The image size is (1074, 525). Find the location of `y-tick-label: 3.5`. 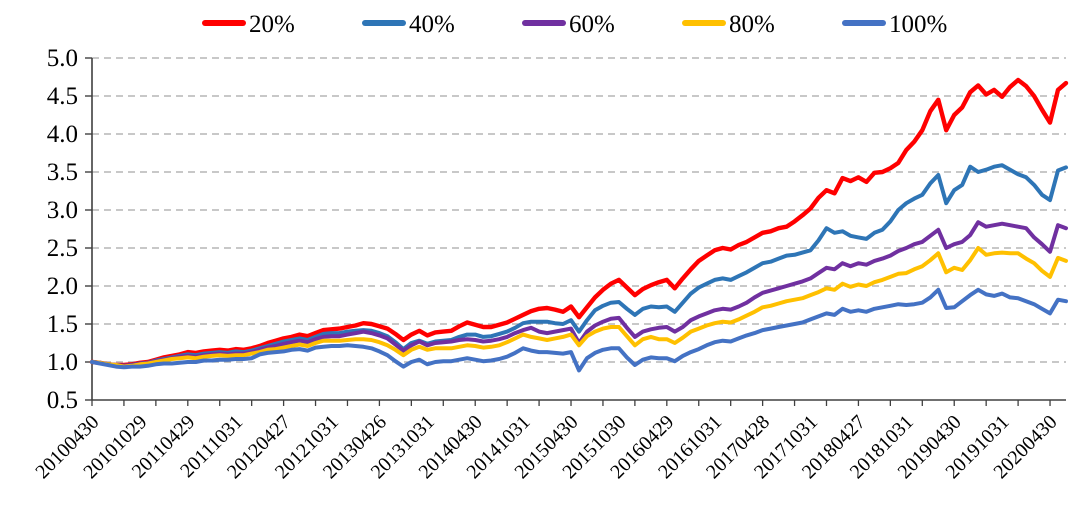

y-tick-label: 3.5 is located at coordinates (62, 172).